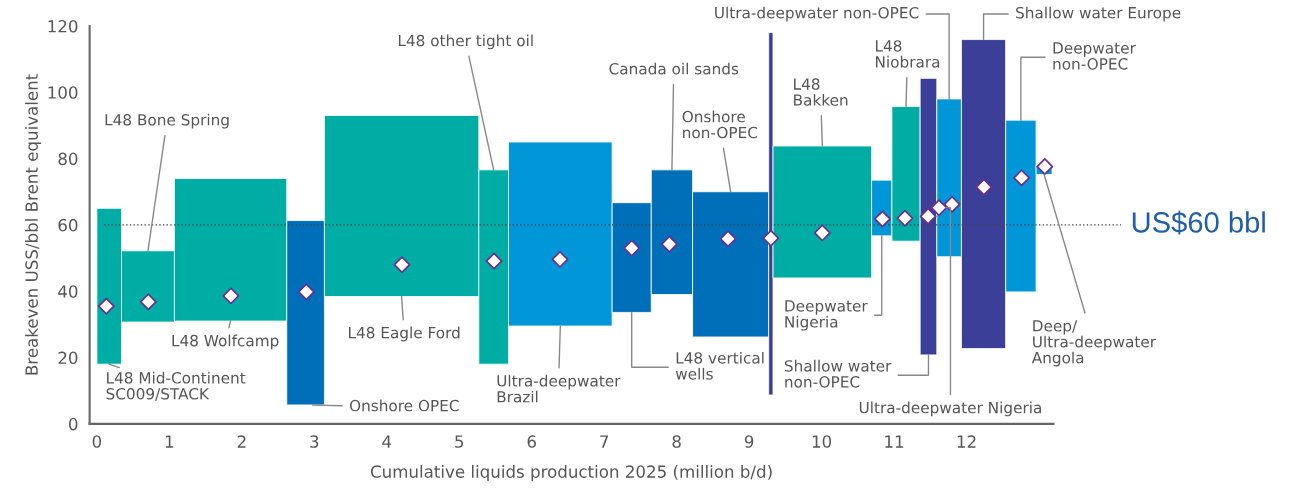 Image resolution: width=1299 pixels, height=490 pixels. What do you see at coordinates (1094, 343) in the screenshot?
I see `annotation: Deep/ Ultra-deepwater Angola` at bounding box center [1094, 343].